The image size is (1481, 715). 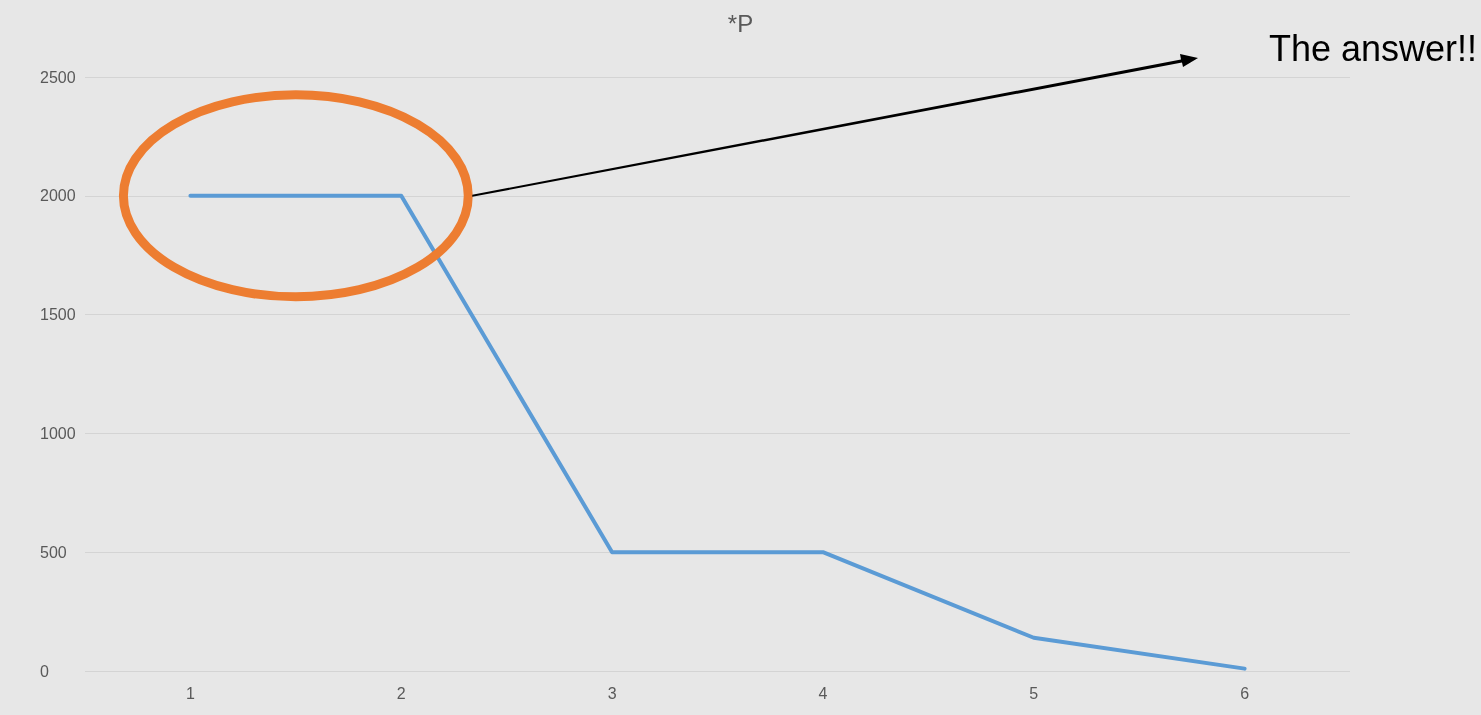 What do you see at coordinates (44, 671) in the screenshot?
I see `y-tick-label: 0` at bounding box center [44, 671].